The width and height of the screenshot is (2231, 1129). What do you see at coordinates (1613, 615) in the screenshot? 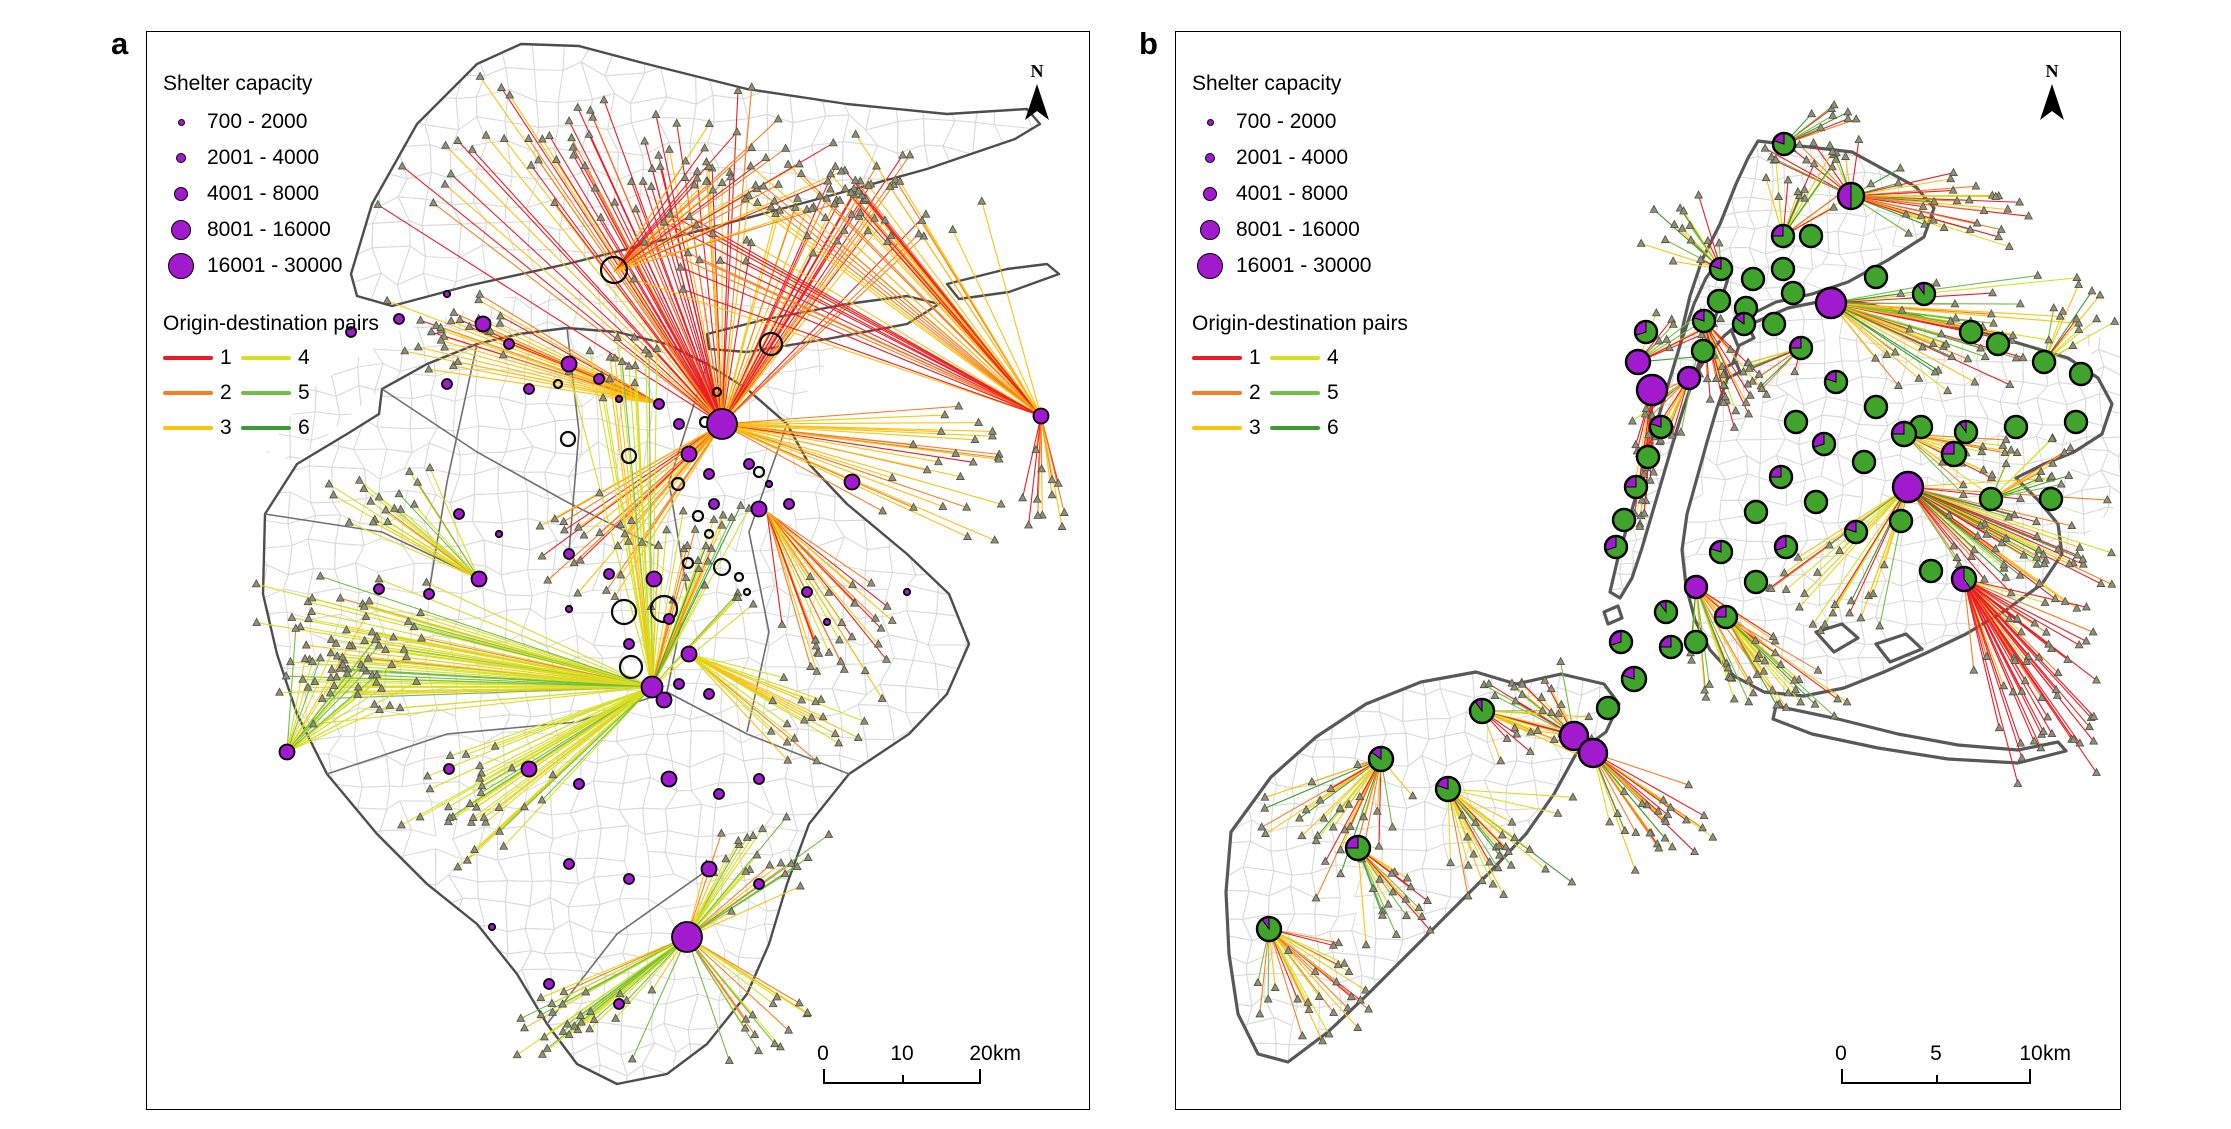
I see `coastline-governors-island` at bounding box center [1613, 615].